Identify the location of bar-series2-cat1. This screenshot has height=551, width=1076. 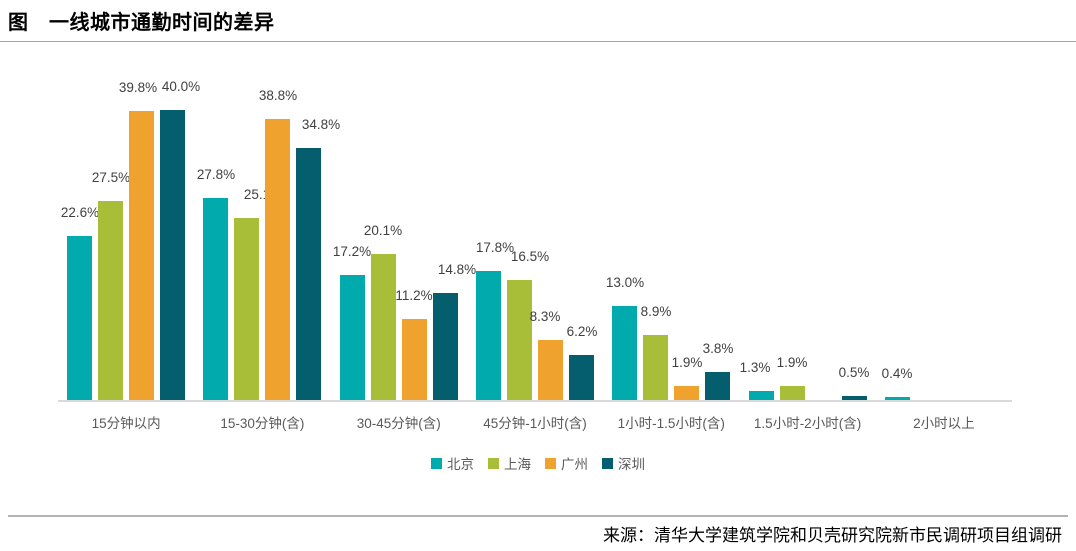
(277, 259).